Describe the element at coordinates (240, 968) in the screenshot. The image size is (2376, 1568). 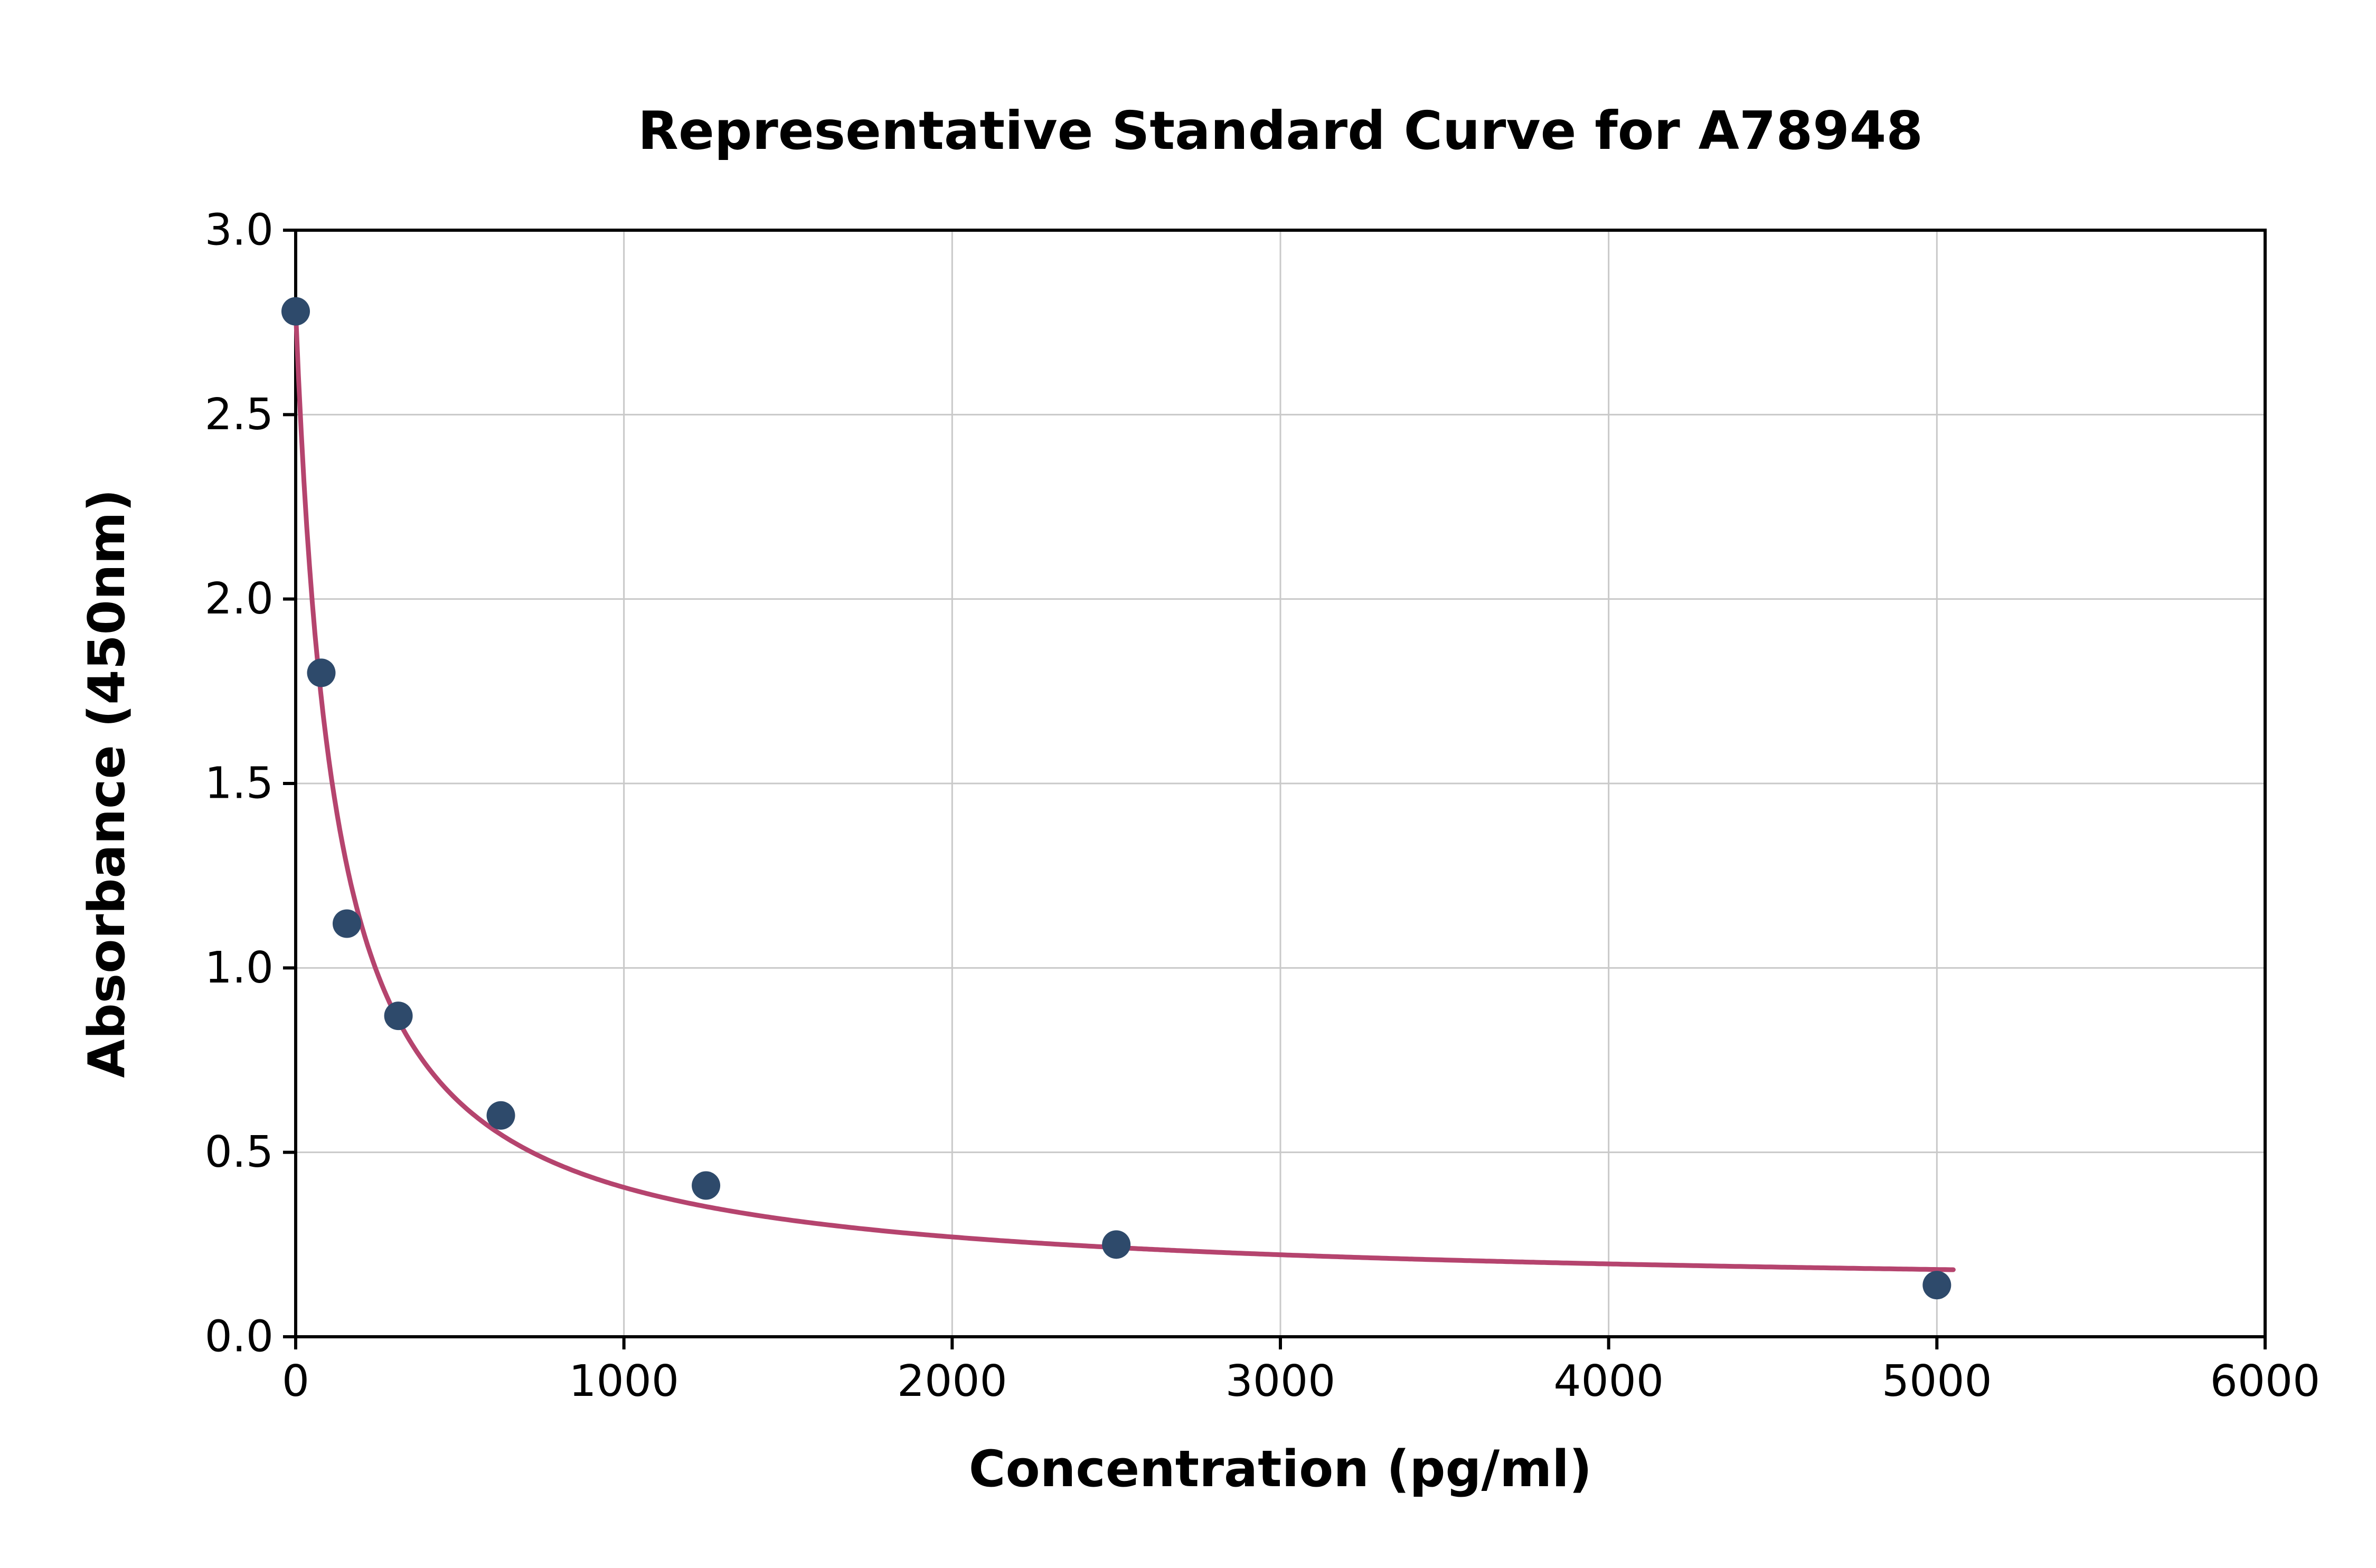
I see `y-tick-label: 1.0` at that location.